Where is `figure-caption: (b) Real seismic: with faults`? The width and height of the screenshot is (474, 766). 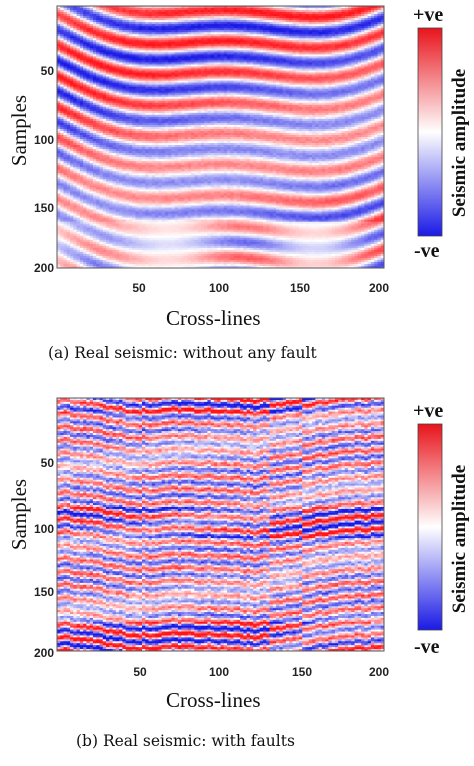 figure-caption: (b) Real seismic: with faults is located at coordinates (185, 741).